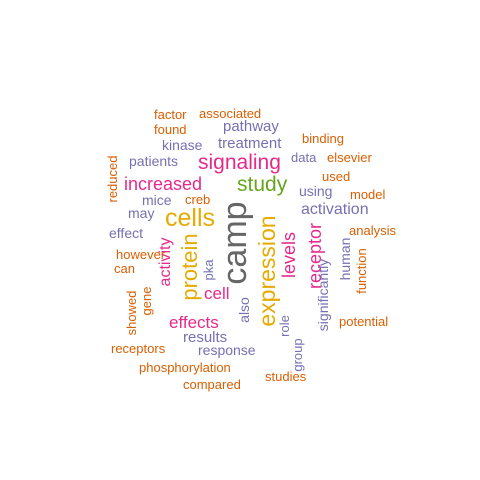 The width and height of the screenshot is (480, 480). I want to click on word-showed: showed, so click(131, 313).